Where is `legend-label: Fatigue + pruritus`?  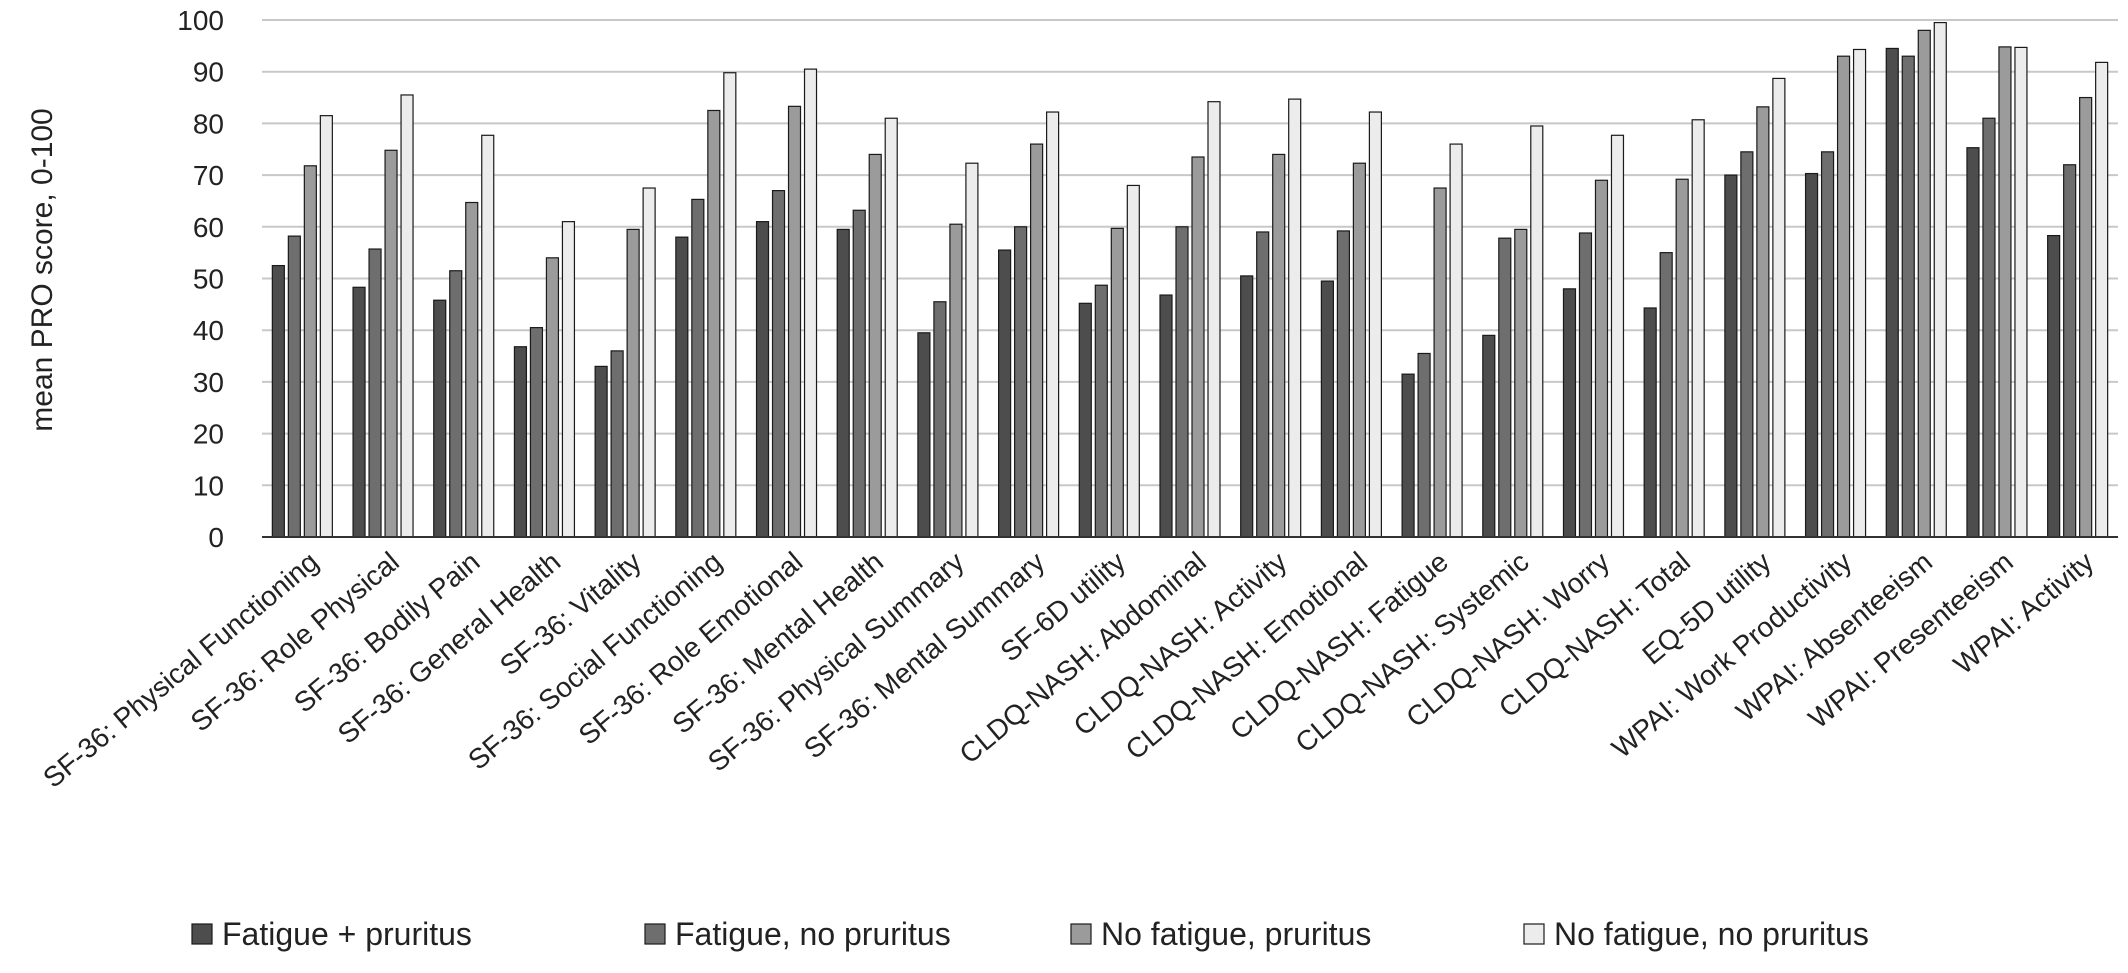 legend-label: Fatigue + pruritus is located at coordinates (347, 934).